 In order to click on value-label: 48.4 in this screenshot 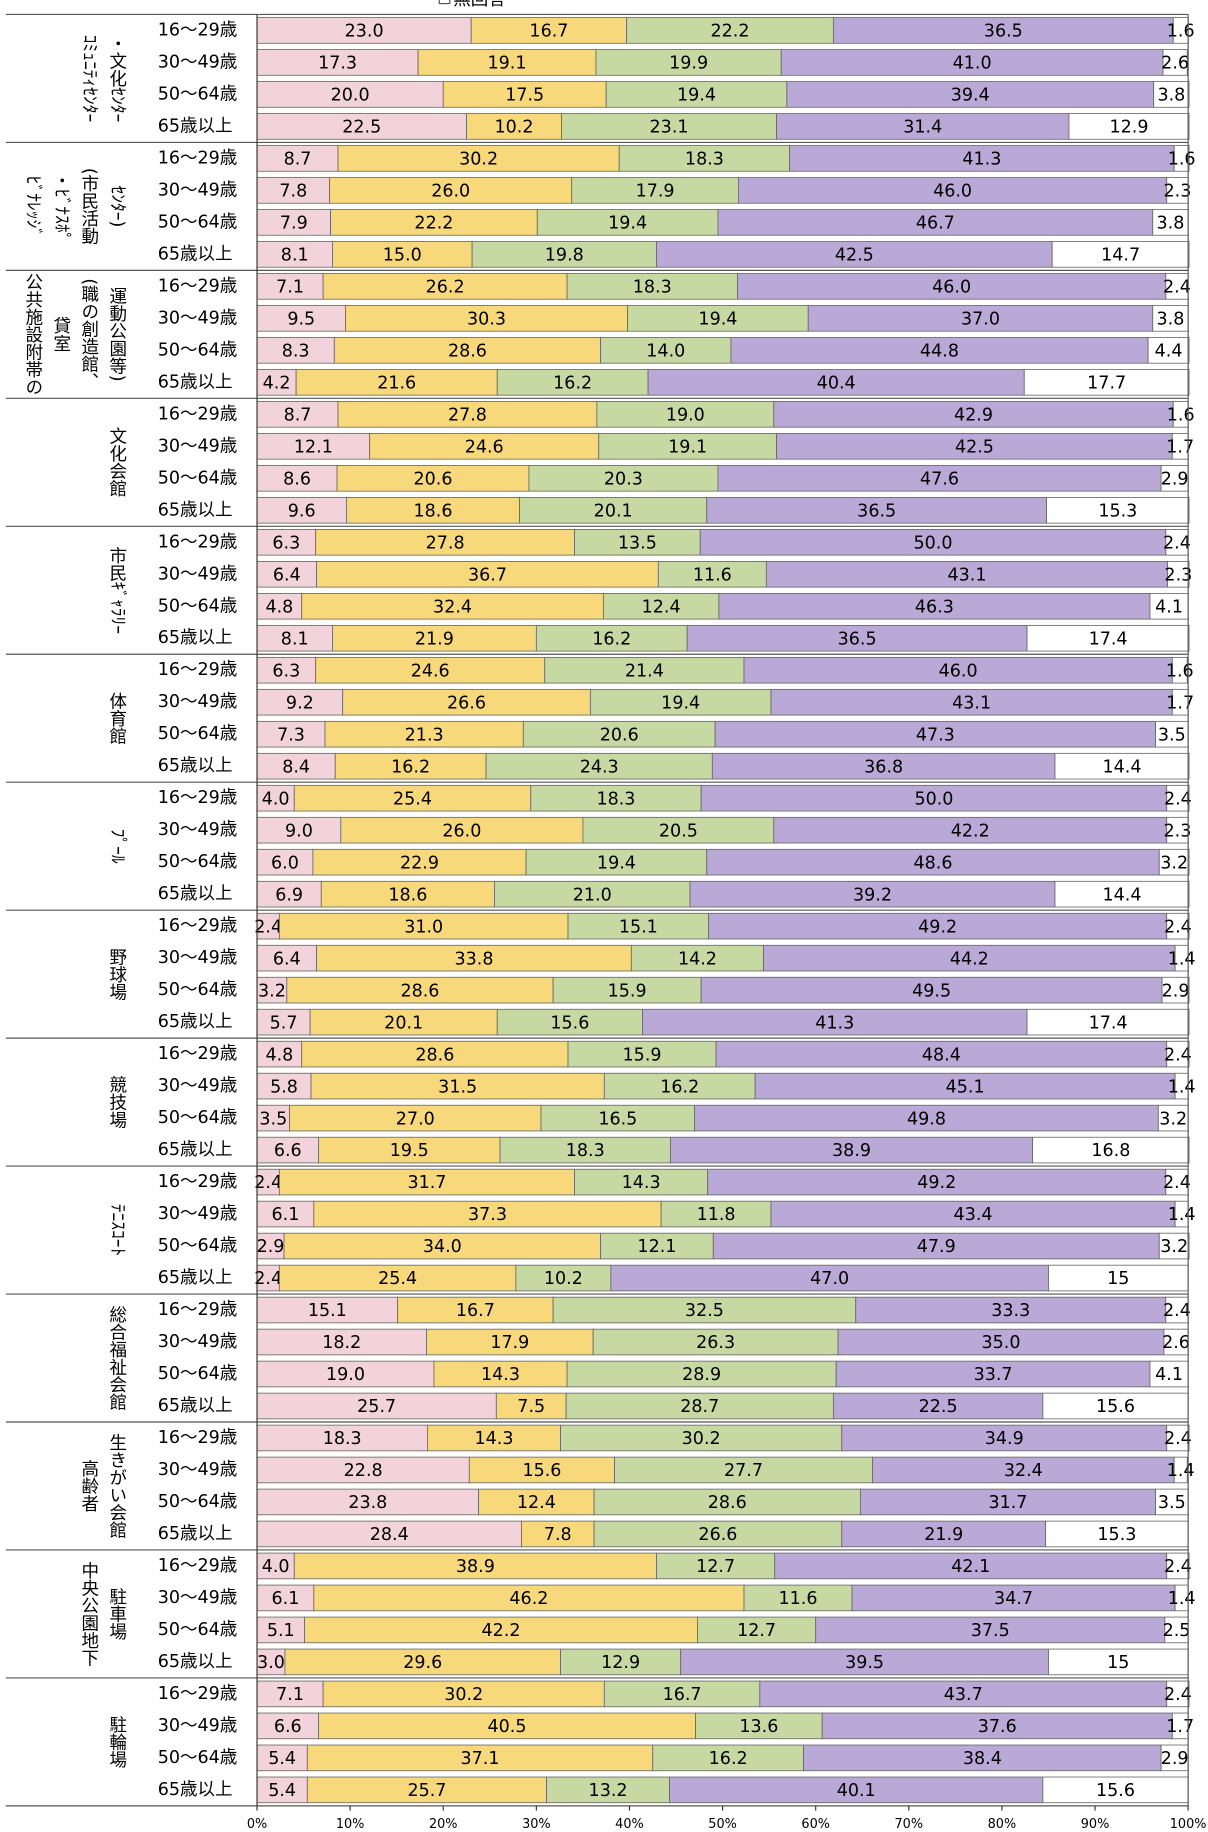, I will do `click(941, 1055)`.